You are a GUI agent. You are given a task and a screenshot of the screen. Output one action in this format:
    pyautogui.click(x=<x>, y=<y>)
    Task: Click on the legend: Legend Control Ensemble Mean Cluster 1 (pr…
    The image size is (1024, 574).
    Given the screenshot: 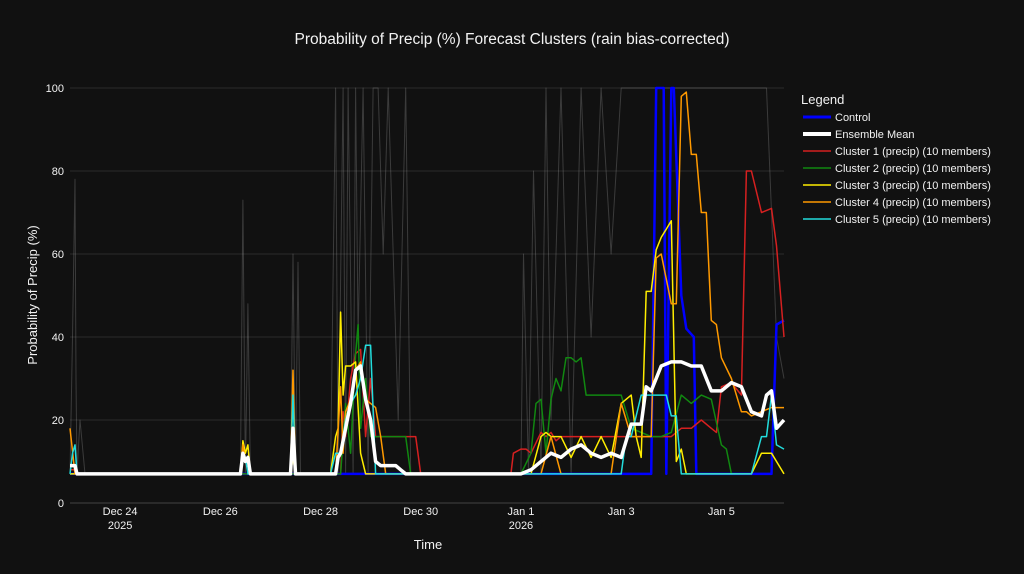 What is the action you would take?
    pyautogui.click(x=896, y=159)
    